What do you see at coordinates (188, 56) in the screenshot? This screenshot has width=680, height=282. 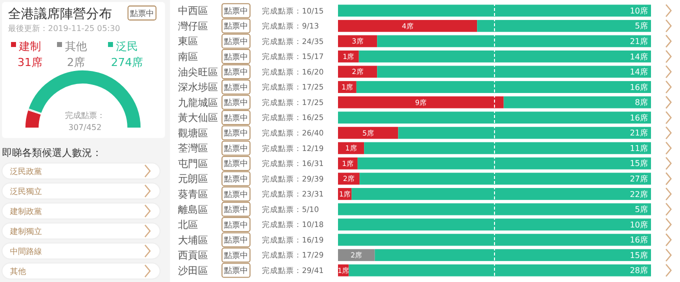 I see `y-tick-label: 南區` at bounding box center [188, 56].